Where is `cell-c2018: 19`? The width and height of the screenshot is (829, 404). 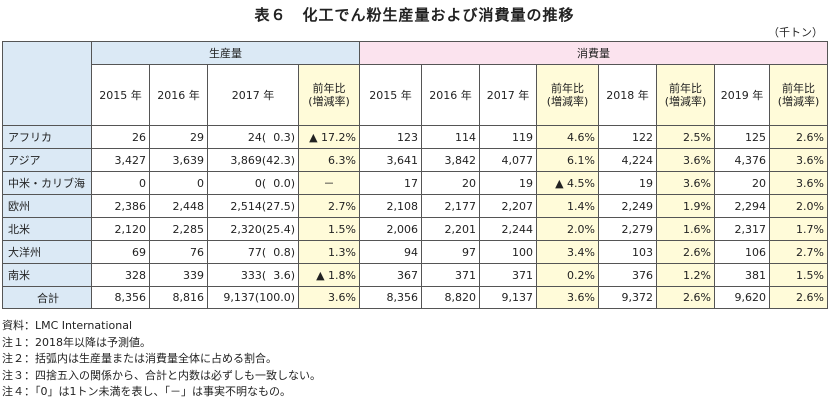
cell-c2018: 19 is located at coordinates (627, 183).